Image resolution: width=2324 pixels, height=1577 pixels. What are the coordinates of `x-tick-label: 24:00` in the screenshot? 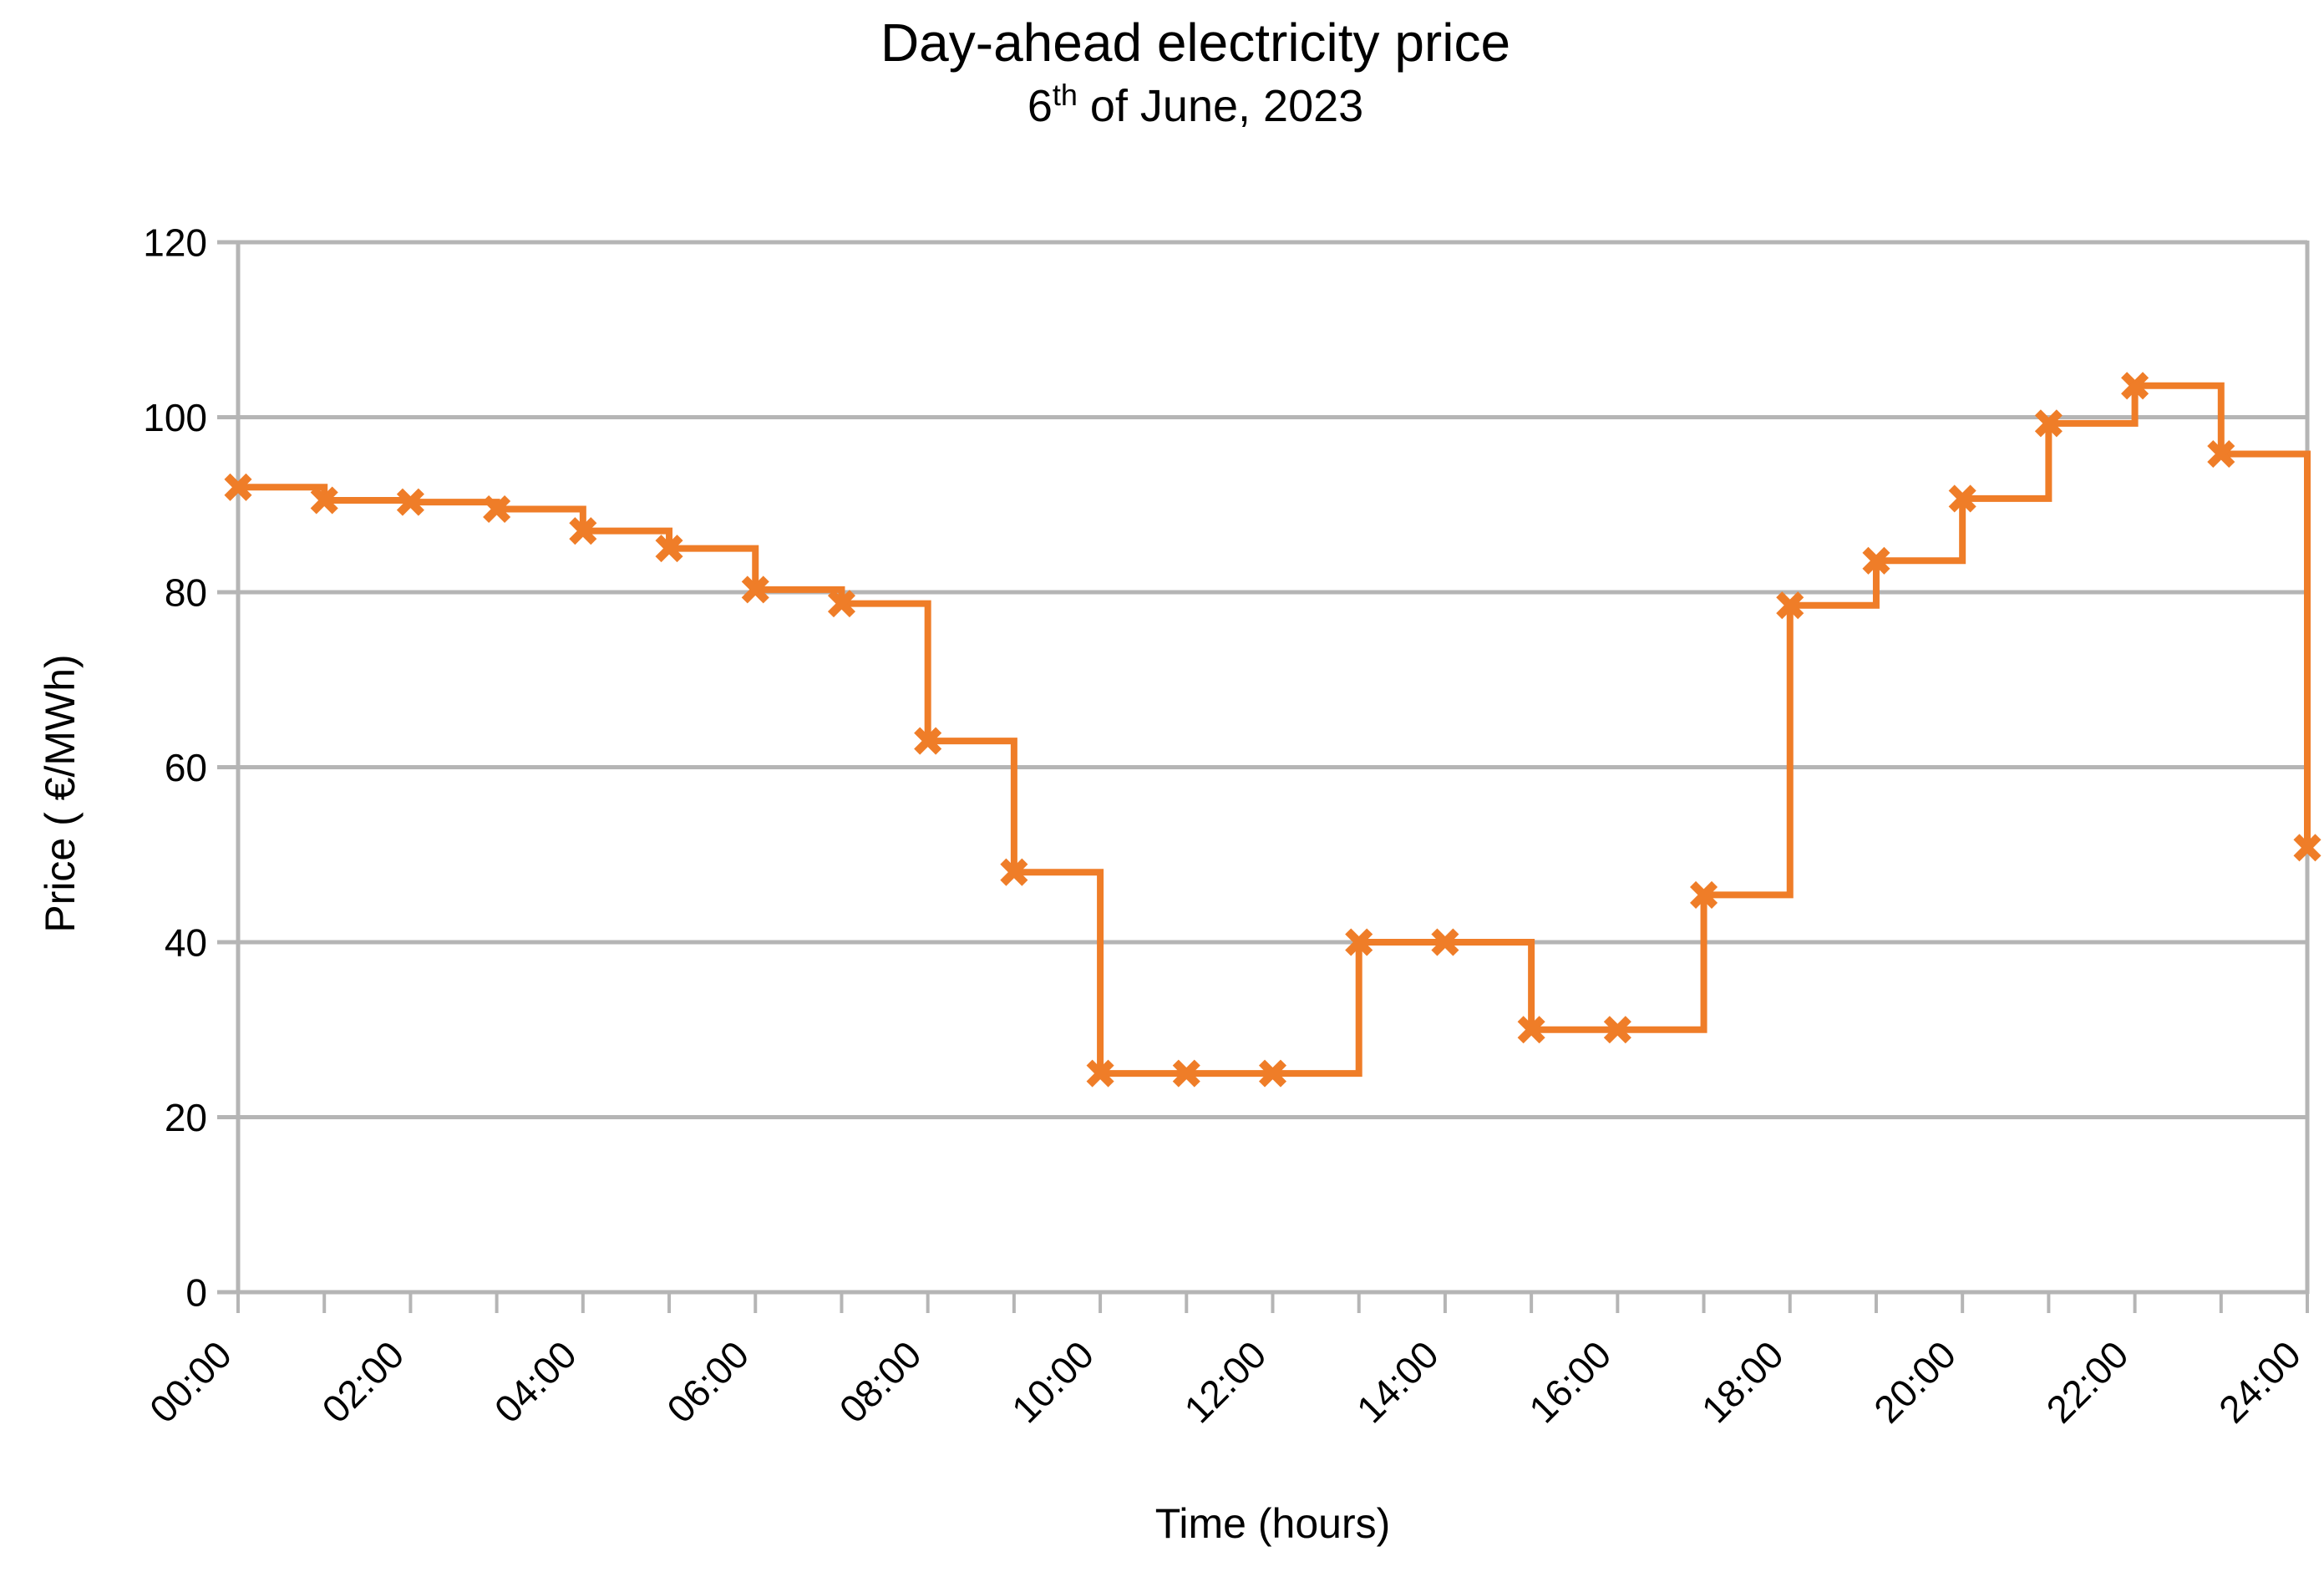 It's located at (2259, 1381).